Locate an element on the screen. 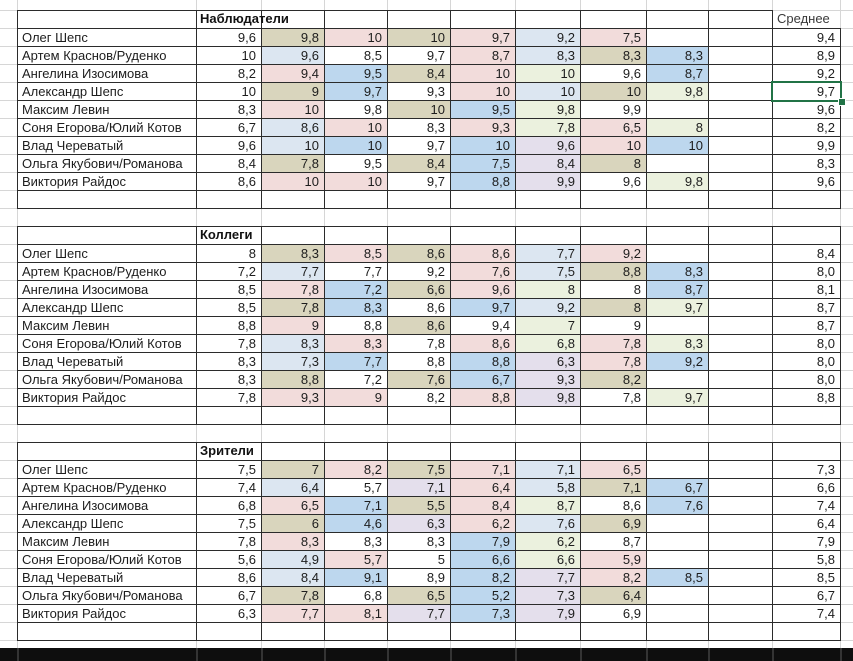 This screenshot has height=661, width=853. score-cell: 8,2 is located at coordinates (613, 379).